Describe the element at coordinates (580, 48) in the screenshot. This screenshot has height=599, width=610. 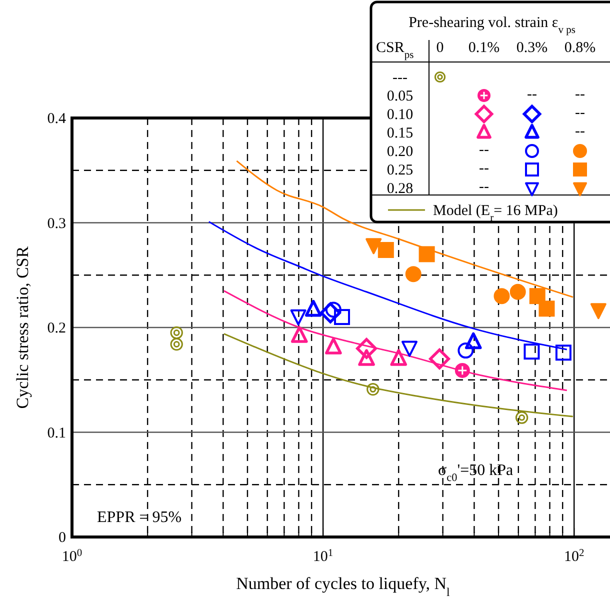
I see `text: 0.8%` at that location.